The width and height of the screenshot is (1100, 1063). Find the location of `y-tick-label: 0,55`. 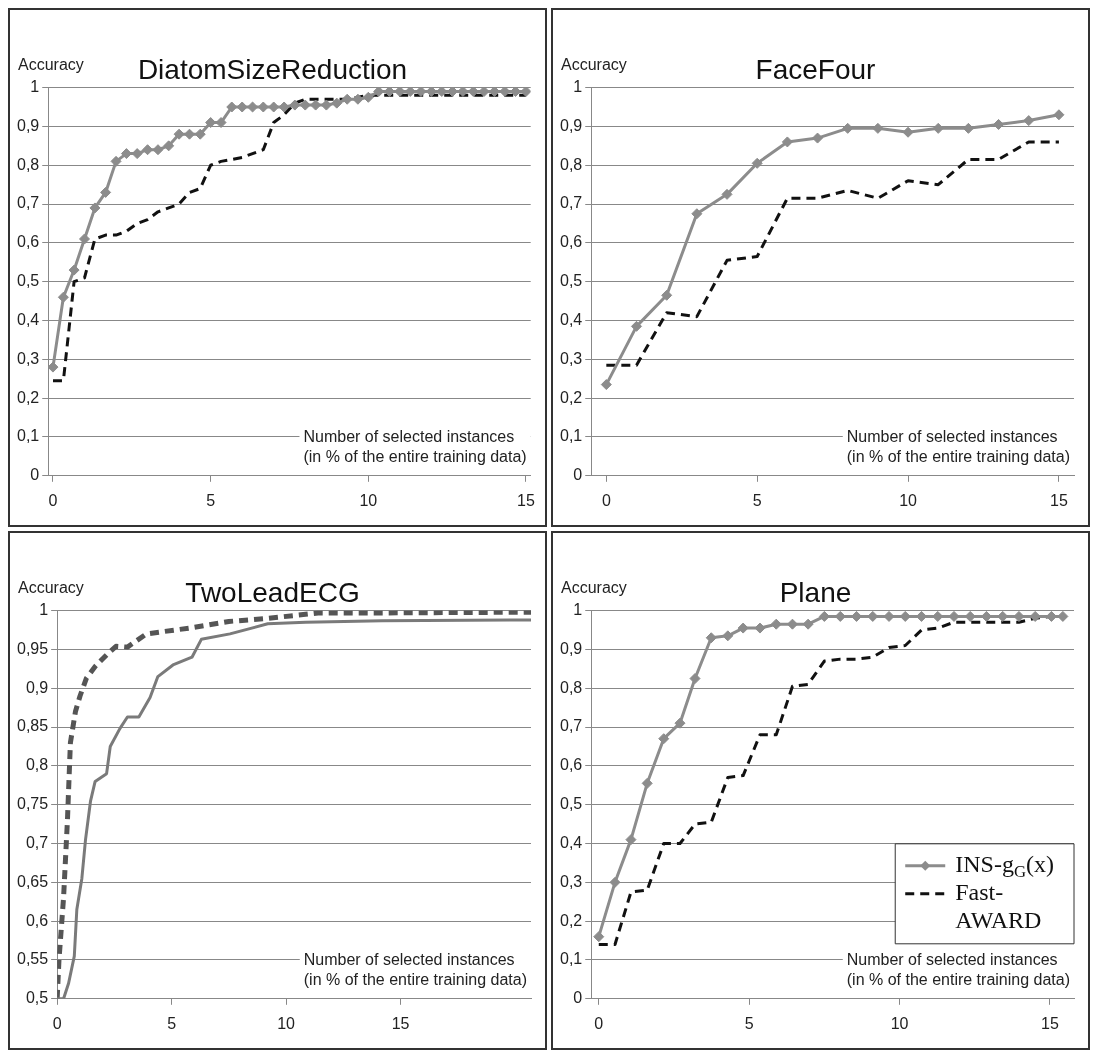

y-tick-label: 0,55 is located at coordinates (33, 959).